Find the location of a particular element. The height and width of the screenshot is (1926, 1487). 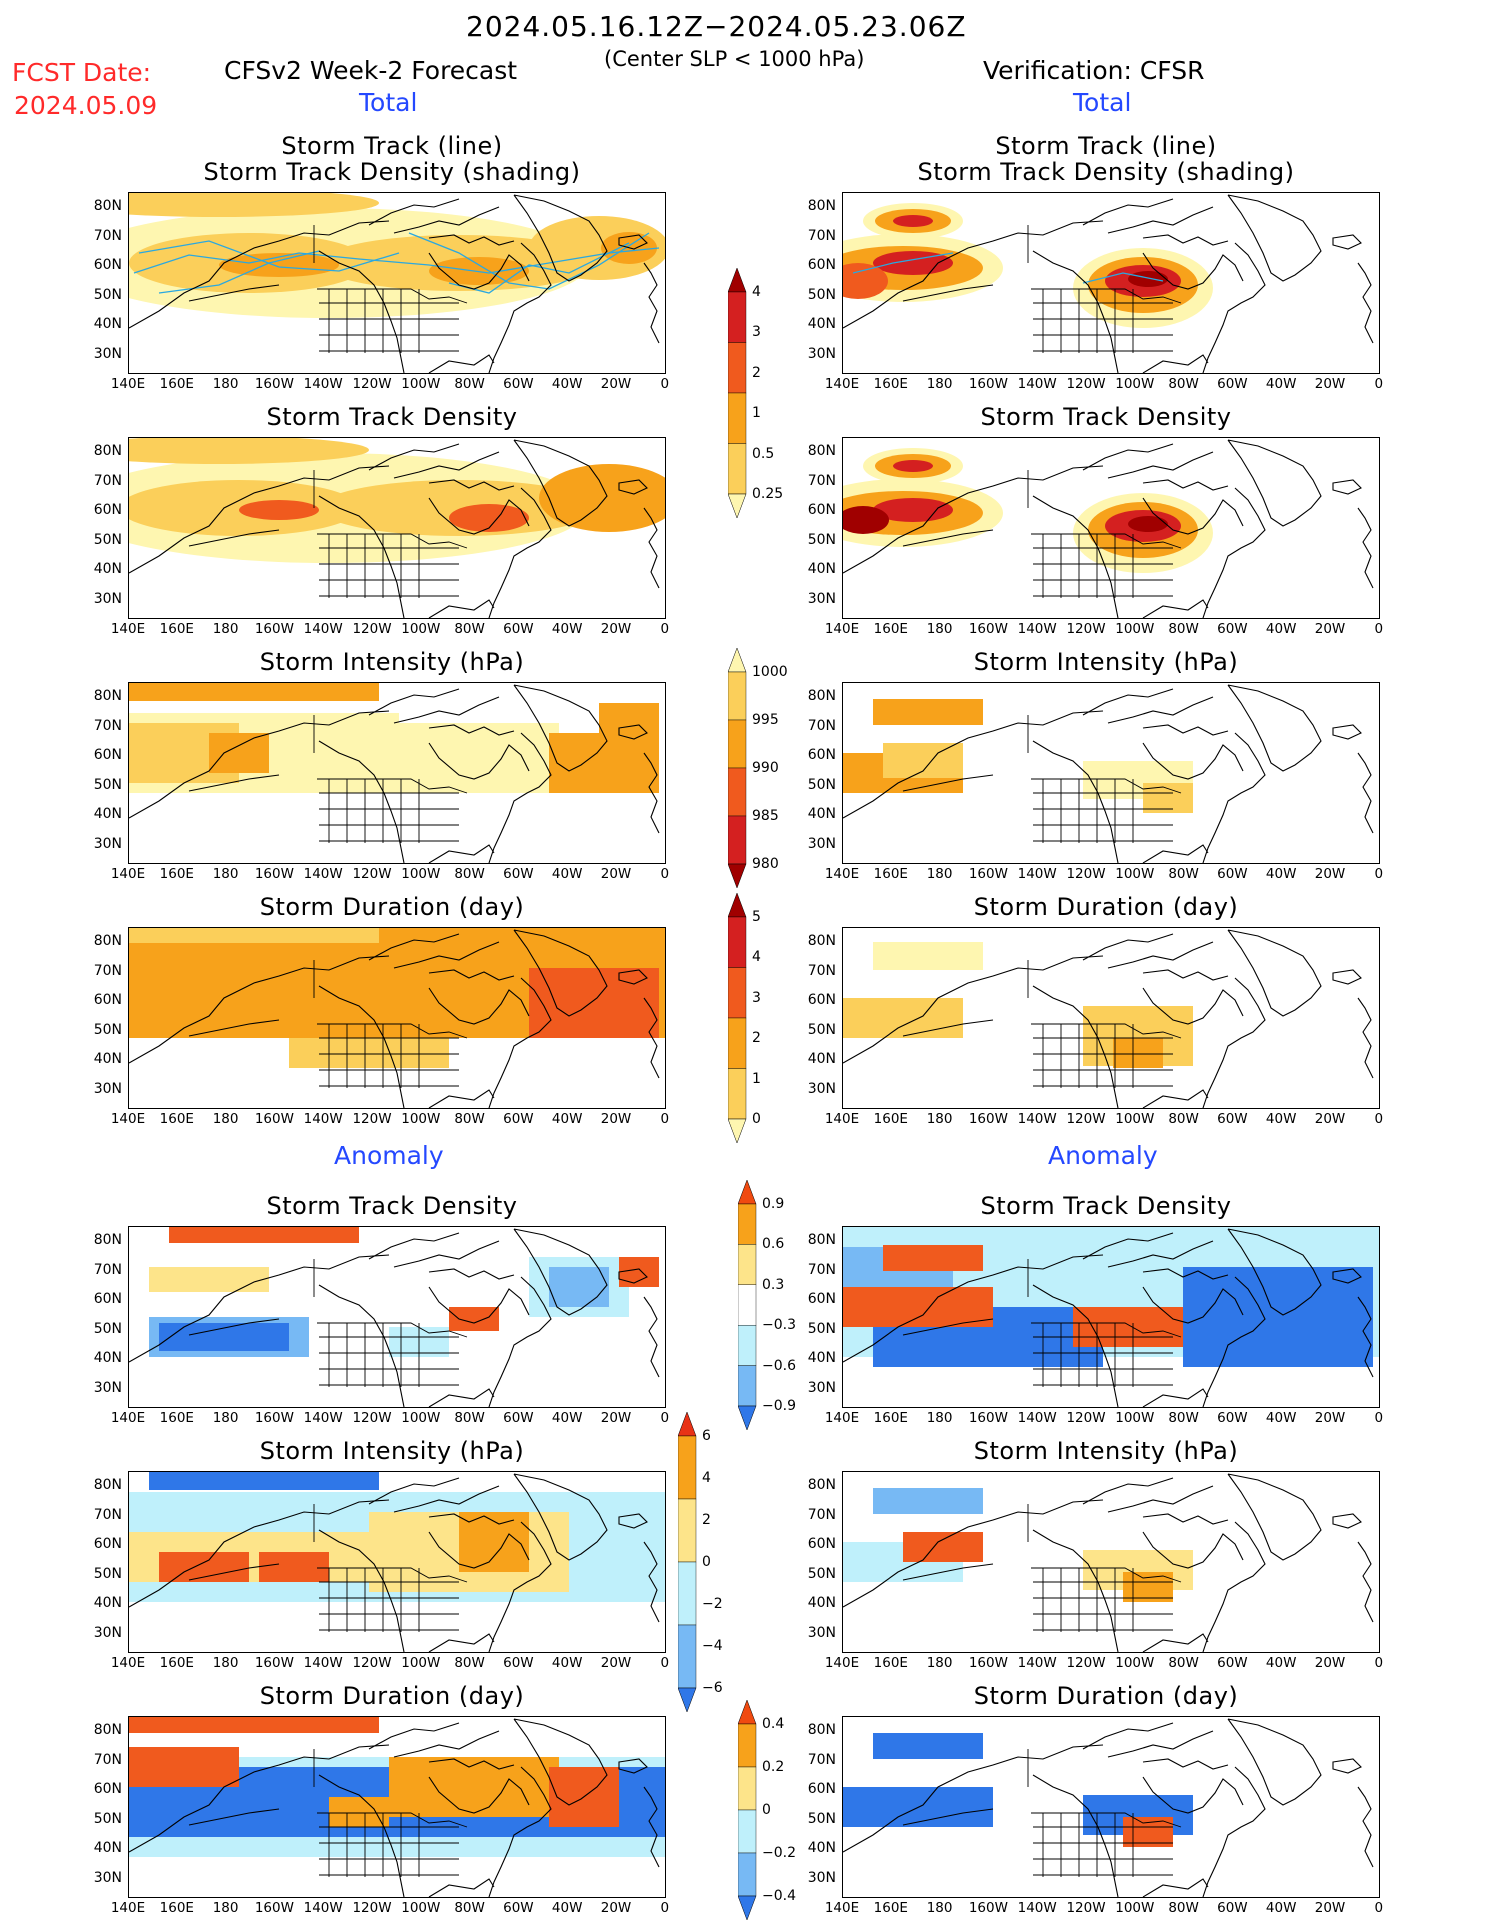

map-duration-anomaly-verification is located at coordinates (1111, 1807).